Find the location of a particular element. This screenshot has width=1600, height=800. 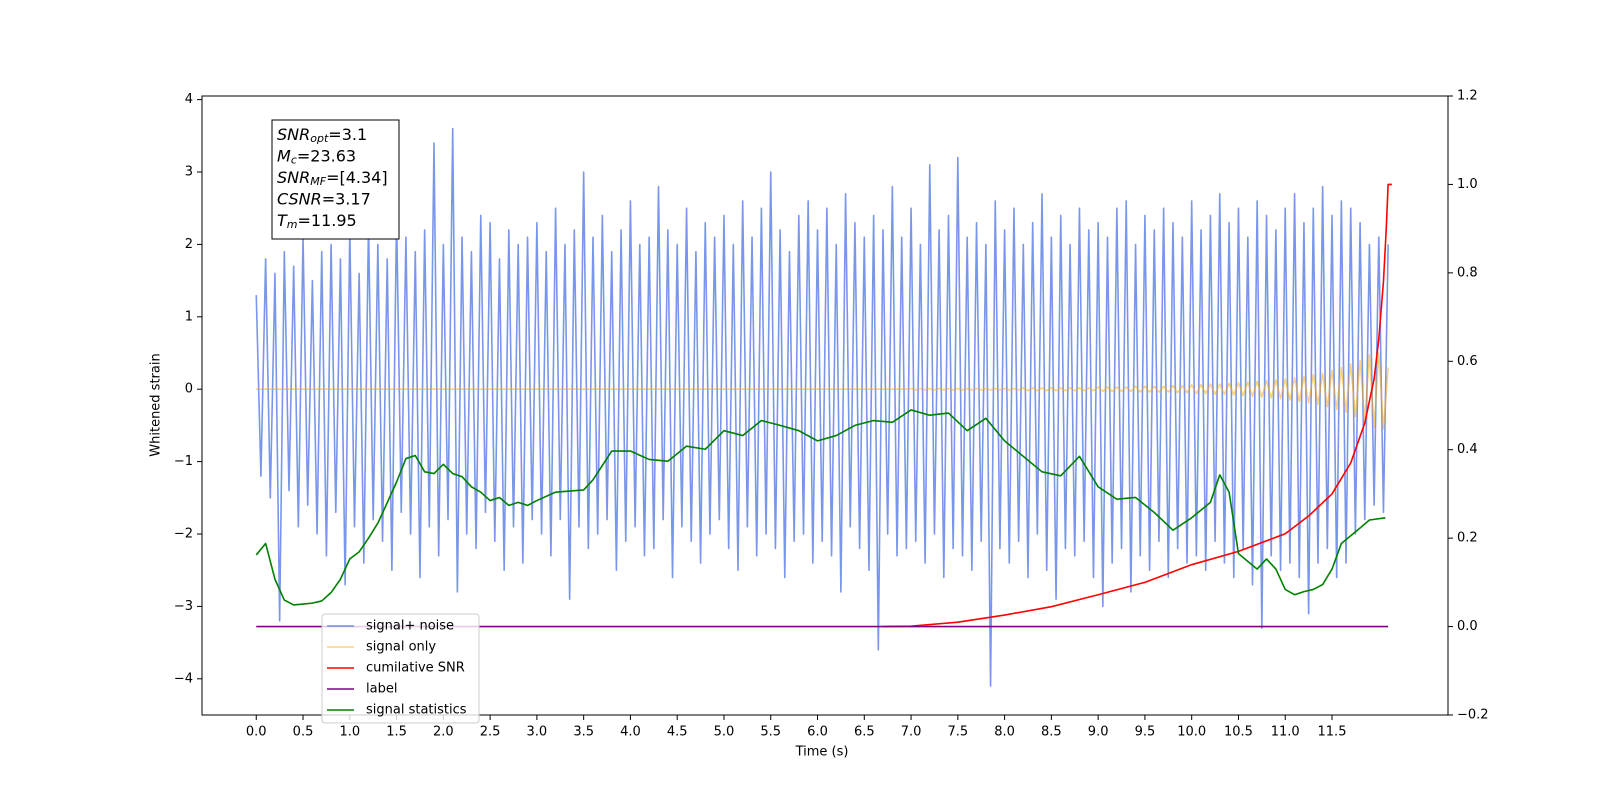

x-tick-label: 4.0 is located at coordinates (630, 732).